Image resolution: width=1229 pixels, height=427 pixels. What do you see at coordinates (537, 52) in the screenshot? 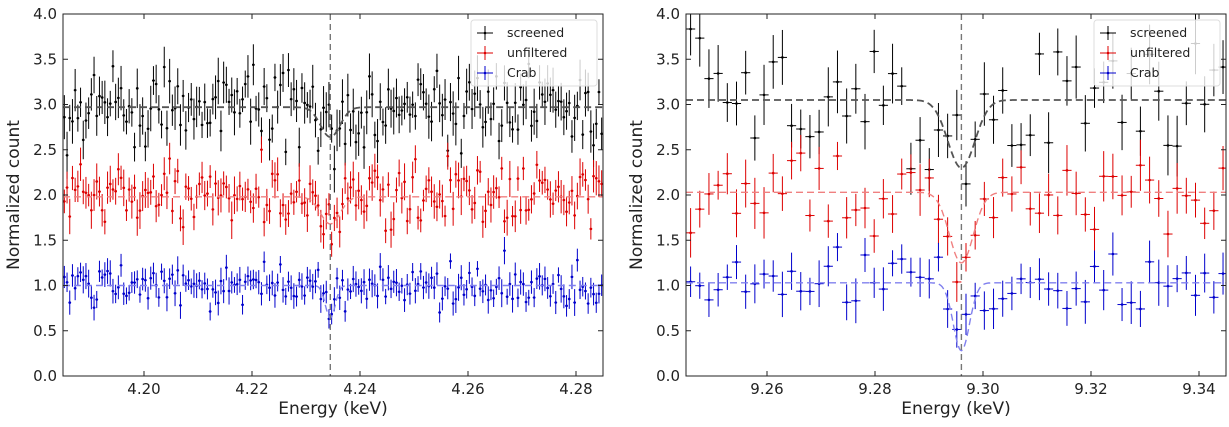
I see `legend-label: unfiltered` at bounding box center [537, 52].